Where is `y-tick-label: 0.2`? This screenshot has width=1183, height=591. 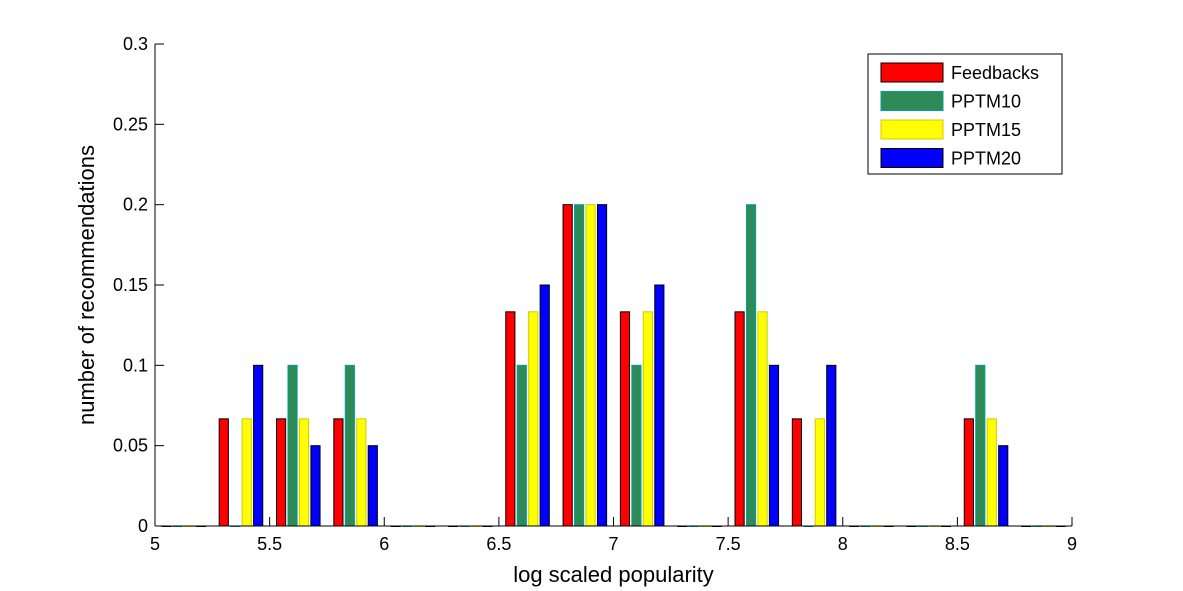
y-tick-label: 0.2 is located at coordinates (135, 205).